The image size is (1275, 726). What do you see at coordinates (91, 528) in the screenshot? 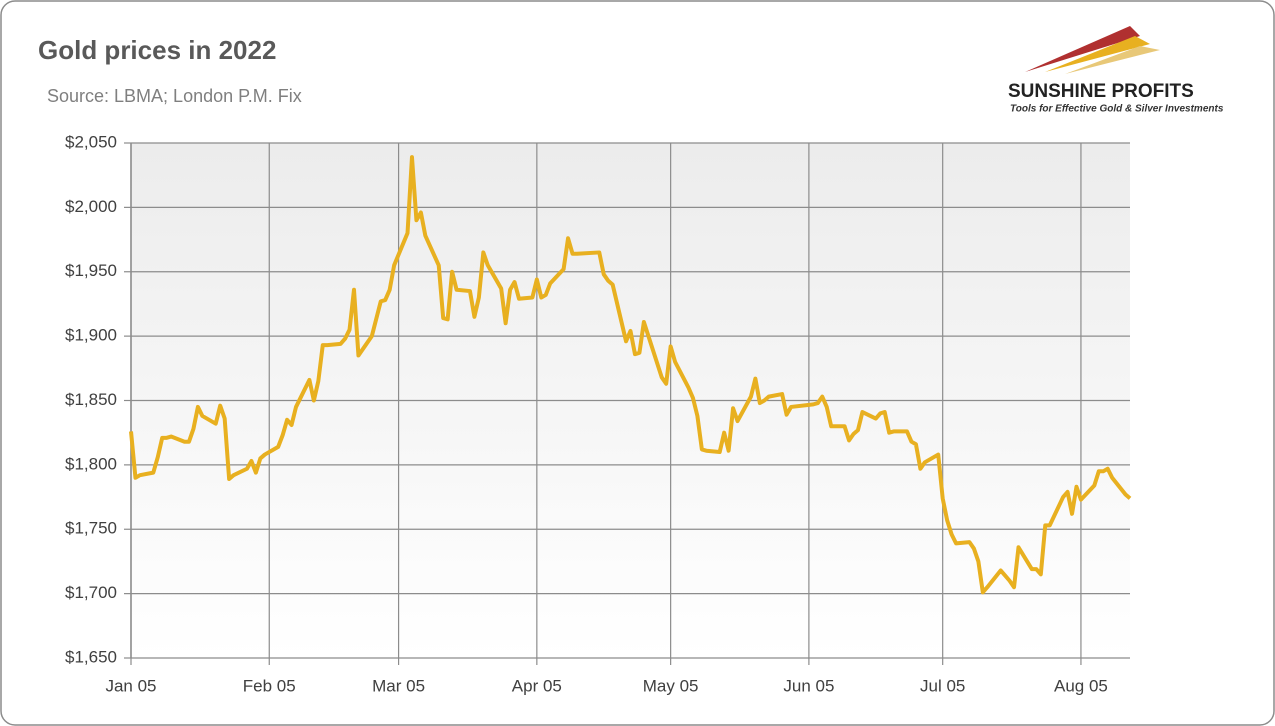
I see `y-tick-label: $1,750` at bounding box center [91, 528].